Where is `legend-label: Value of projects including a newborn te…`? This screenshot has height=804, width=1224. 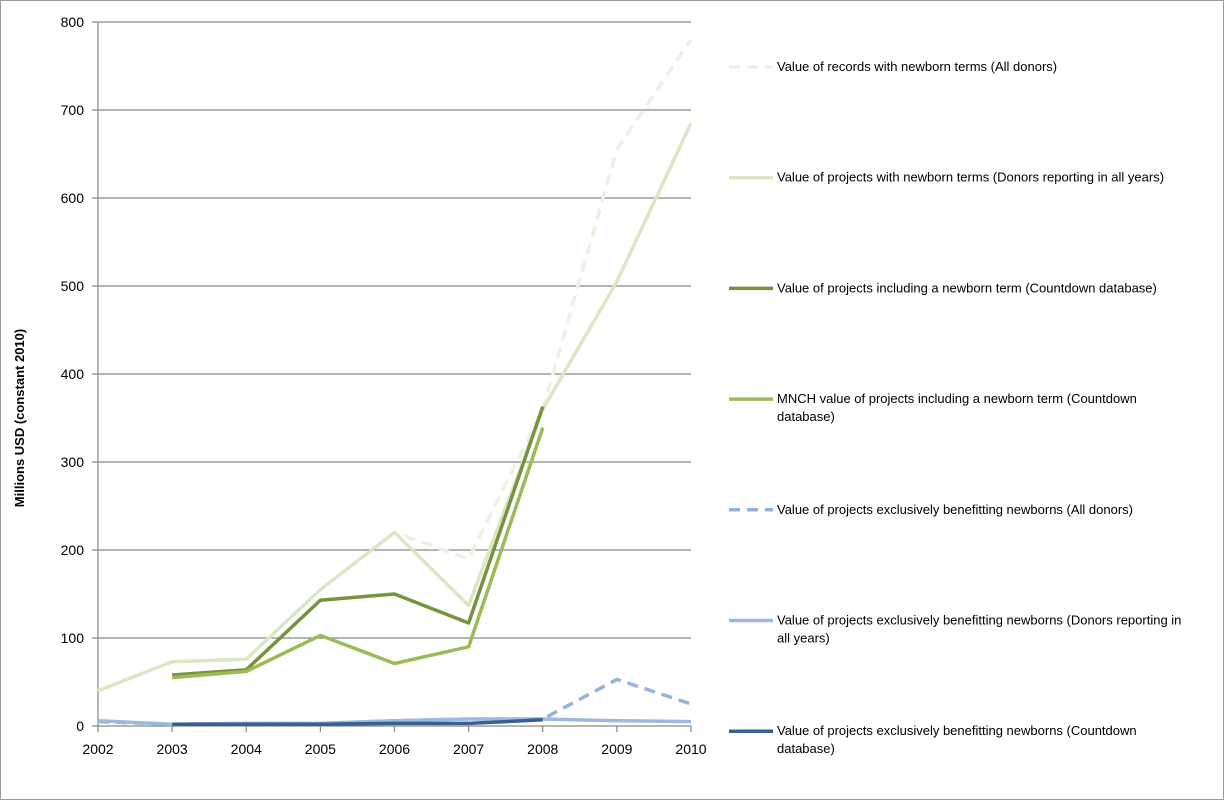
legend-label: Value of projects including a newborn te… is located at coordinates (967, 287).